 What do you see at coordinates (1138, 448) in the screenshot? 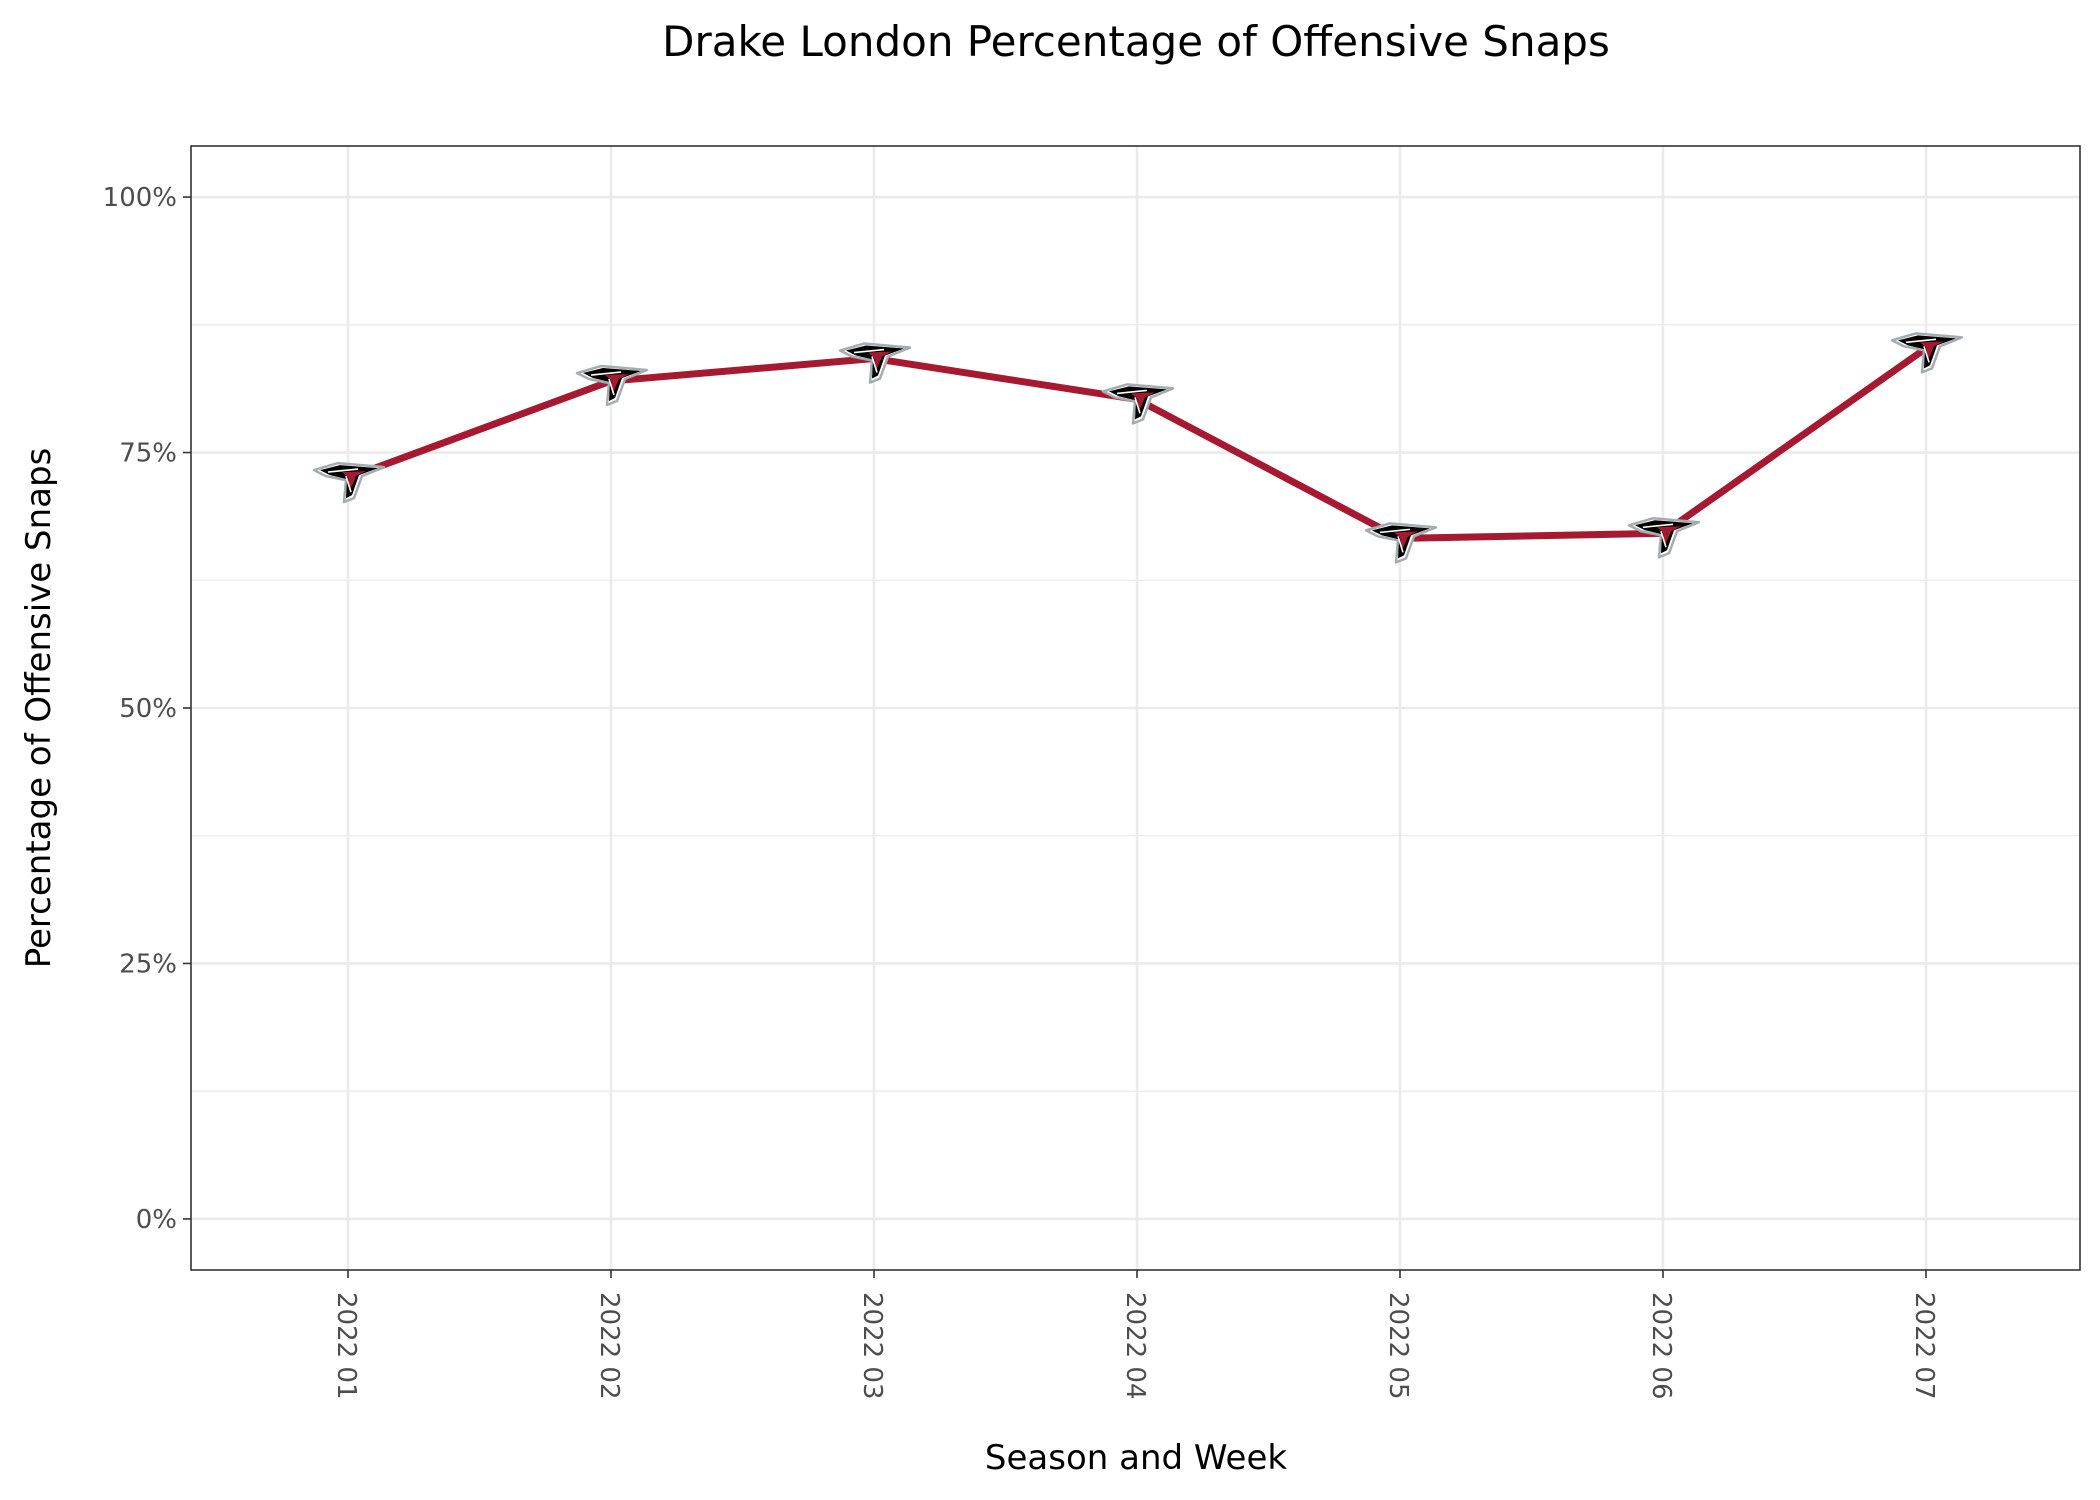
I see `marker-group` at bounding box center [1138, 448].